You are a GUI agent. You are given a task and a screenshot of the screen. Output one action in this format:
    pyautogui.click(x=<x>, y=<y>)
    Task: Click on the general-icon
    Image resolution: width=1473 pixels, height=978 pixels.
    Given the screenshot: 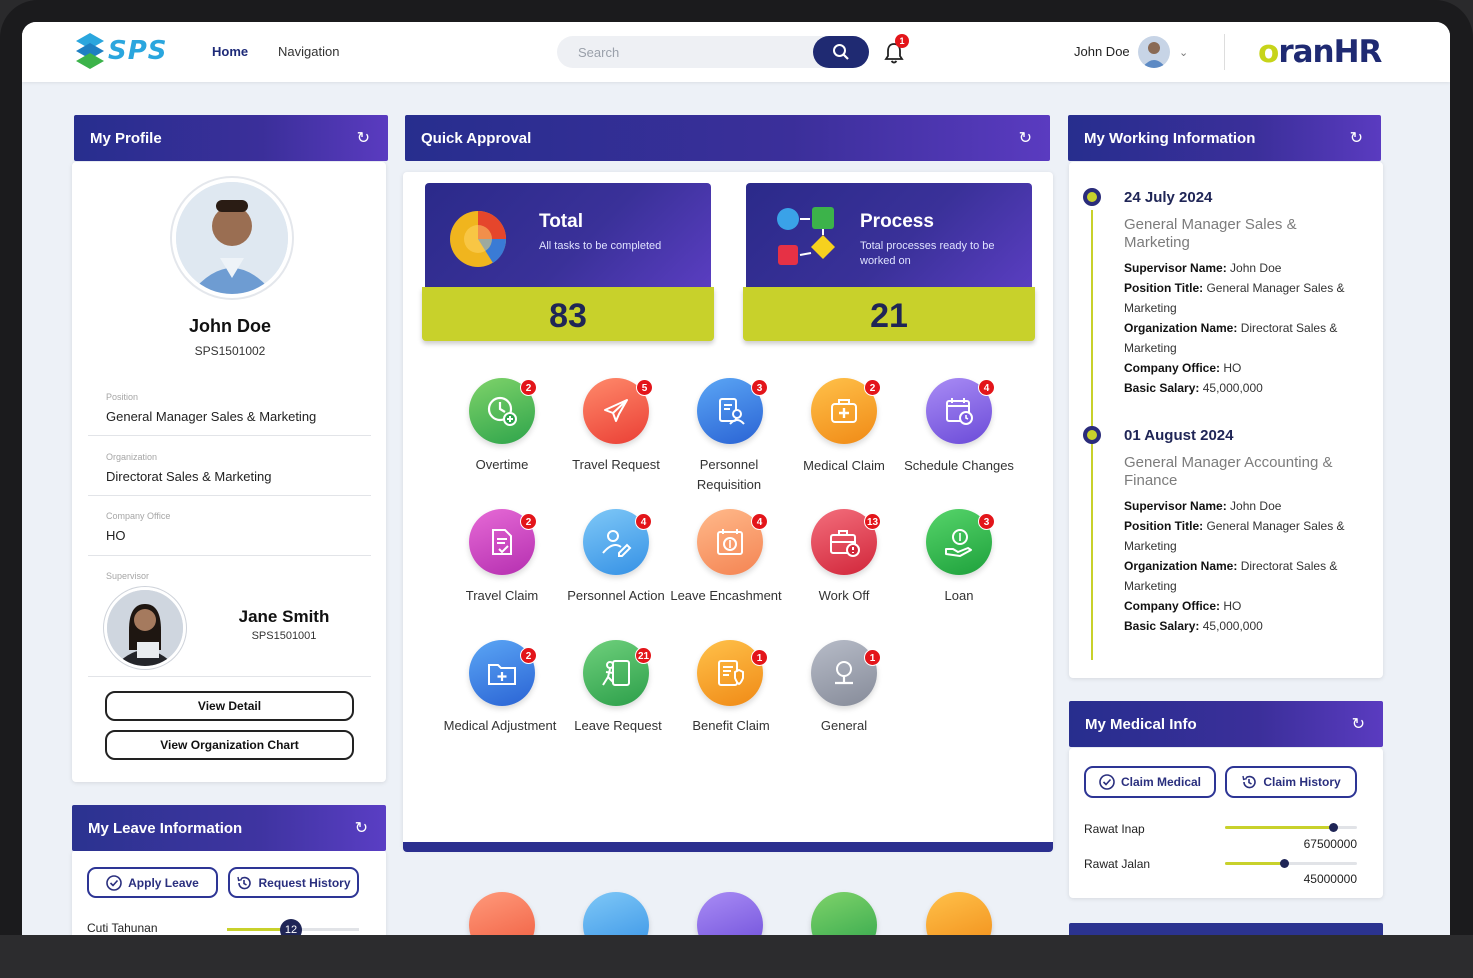 What is the action you would take?
    pyautogui.click(x=844, y=673)
    